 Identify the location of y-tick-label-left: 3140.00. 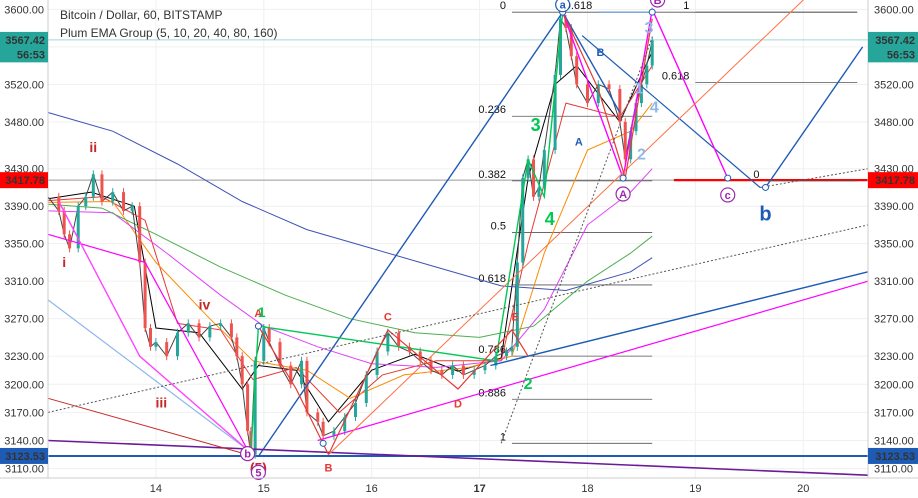
(24, 442).